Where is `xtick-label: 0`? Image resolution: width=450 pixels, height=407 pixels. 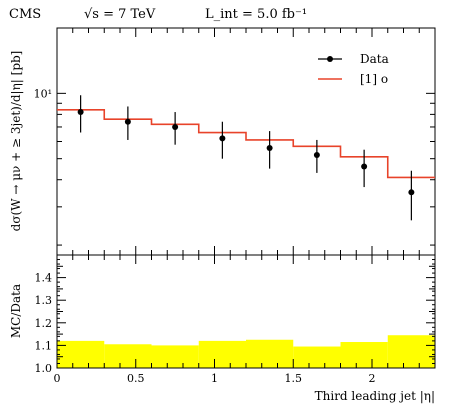
xtick-label: 0 is located at coordinates (57, 378).